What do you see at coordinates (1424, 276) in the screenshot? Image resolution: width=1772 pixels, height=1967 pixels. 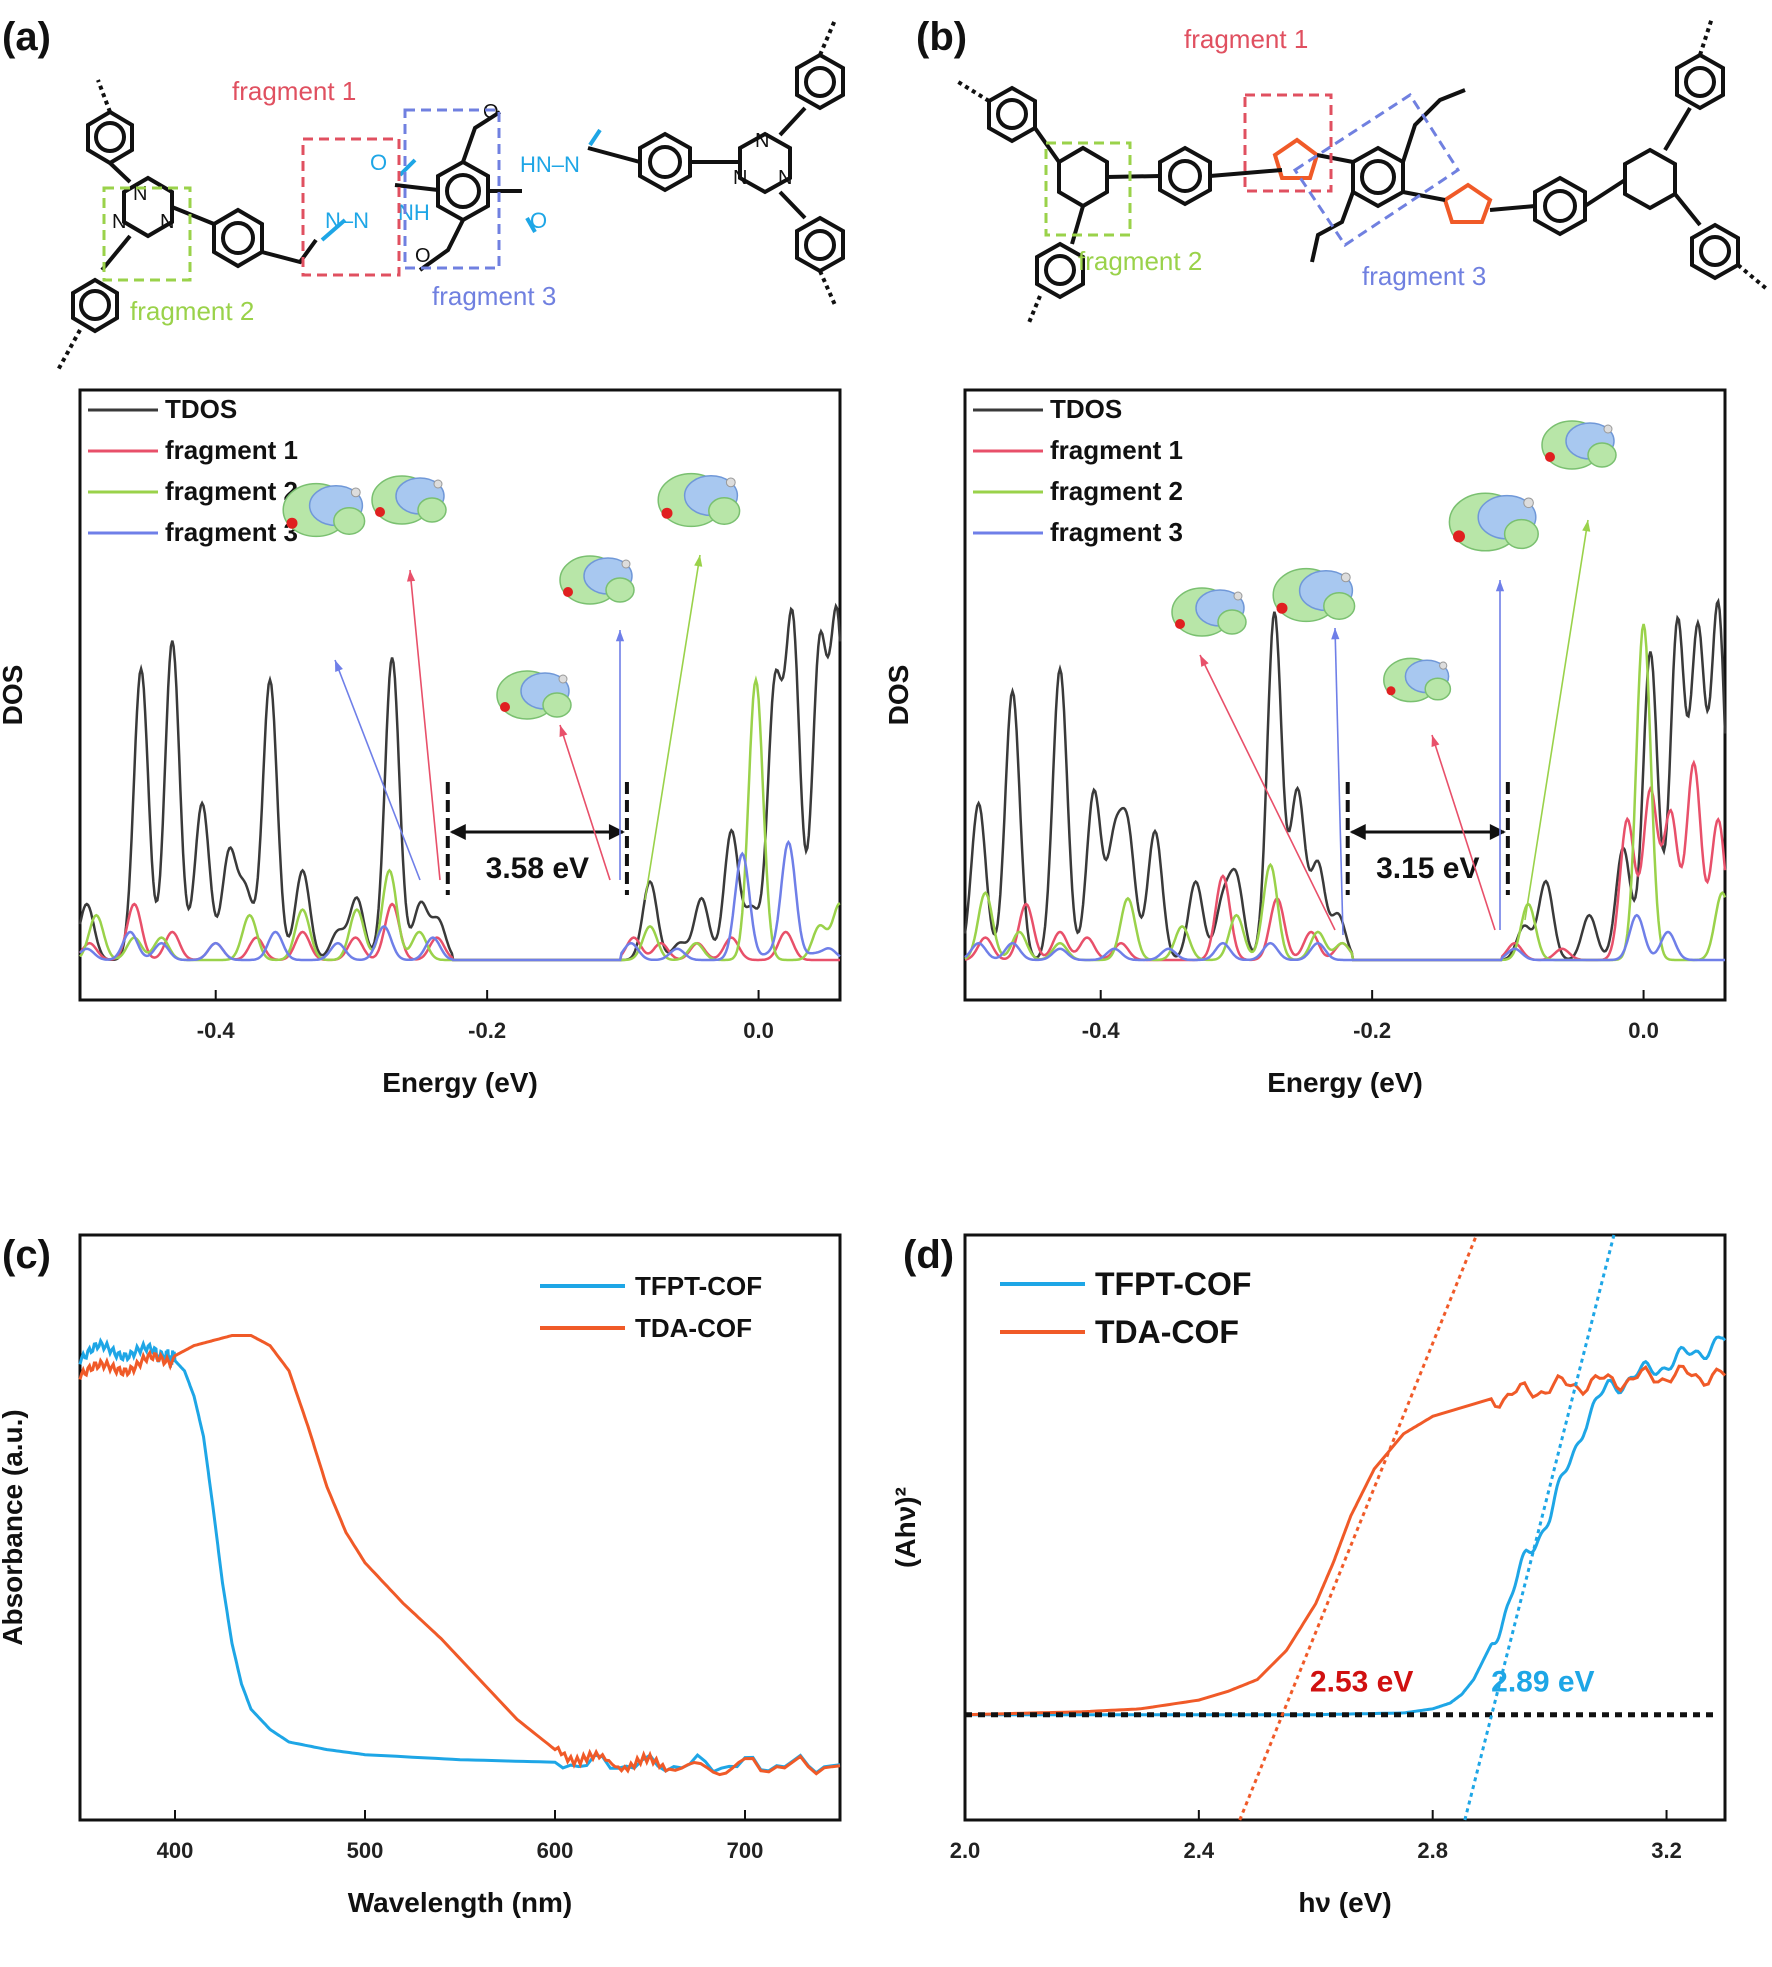 I see `fragment-3-label: fragment 3` at bounding box center [1424, 276].